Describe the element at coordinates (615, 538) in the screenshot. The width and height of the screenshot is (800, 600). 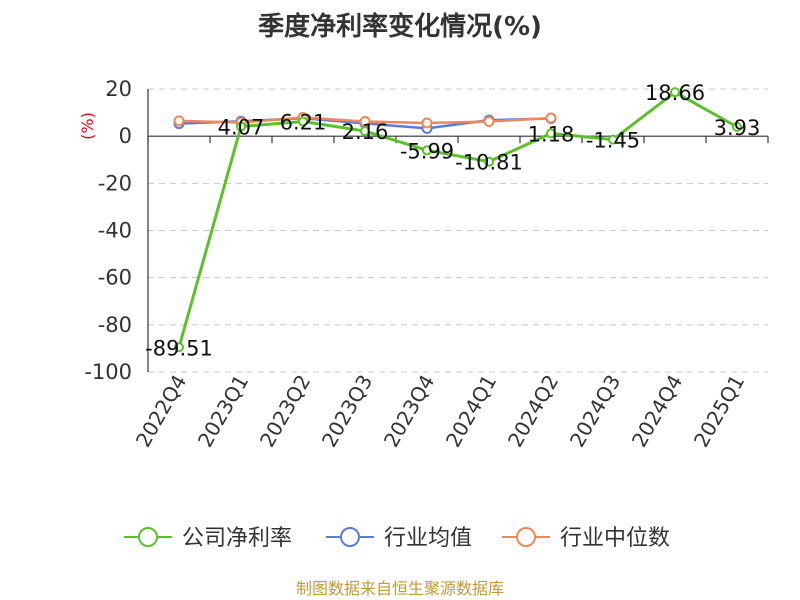
I see `legend-label: 行业中位数` at that location.